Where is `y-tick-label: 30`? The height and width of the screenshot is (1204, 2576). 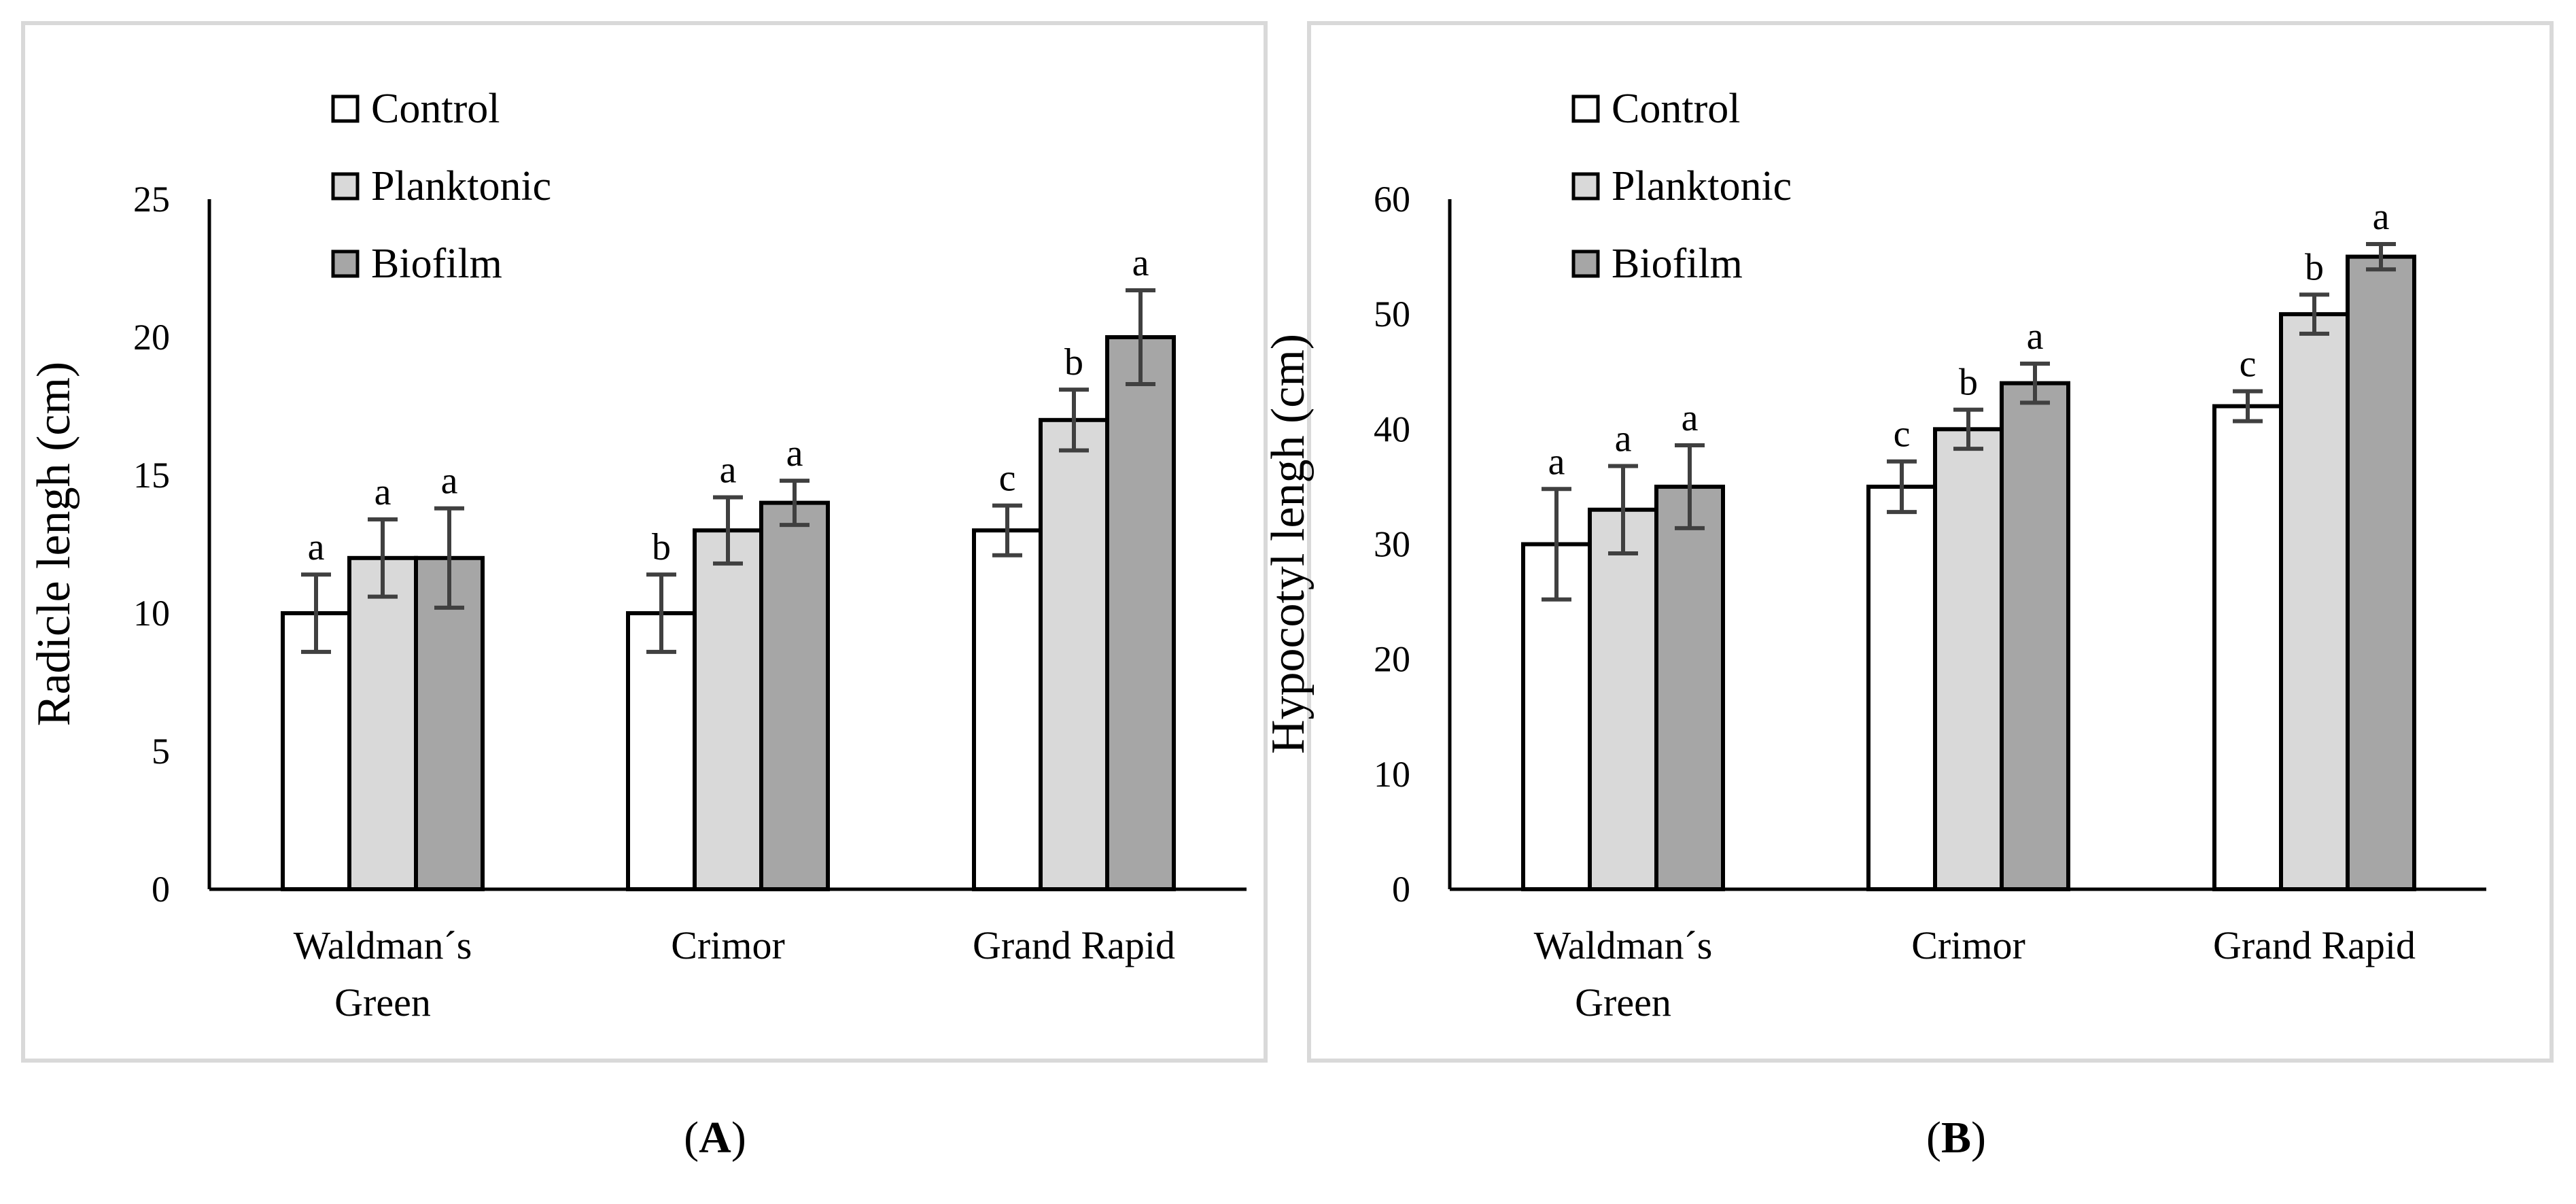 y-tick-label: 30 is located at coordinates (1392, 544).